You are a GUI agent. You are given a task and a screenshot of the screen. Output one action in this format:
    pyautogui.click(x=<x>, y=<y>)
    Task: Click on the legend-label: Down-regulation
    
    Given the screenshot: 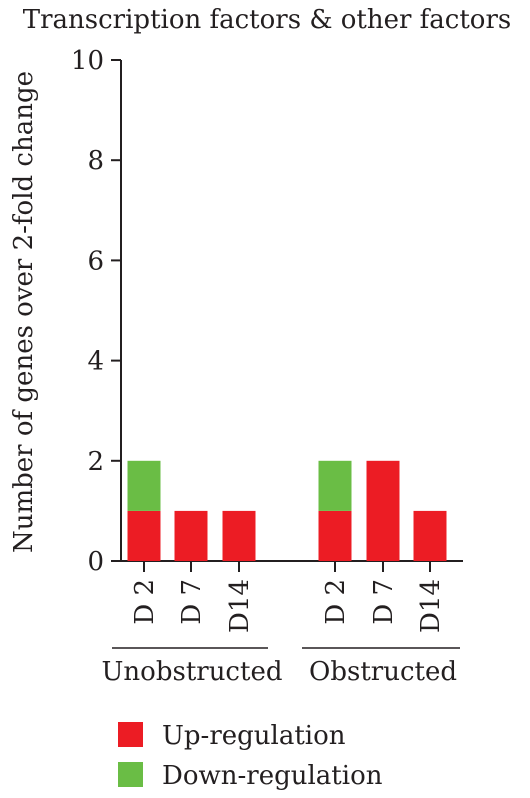 What is the action you would take?
    pyautogui.click(x=272, y=776)
    